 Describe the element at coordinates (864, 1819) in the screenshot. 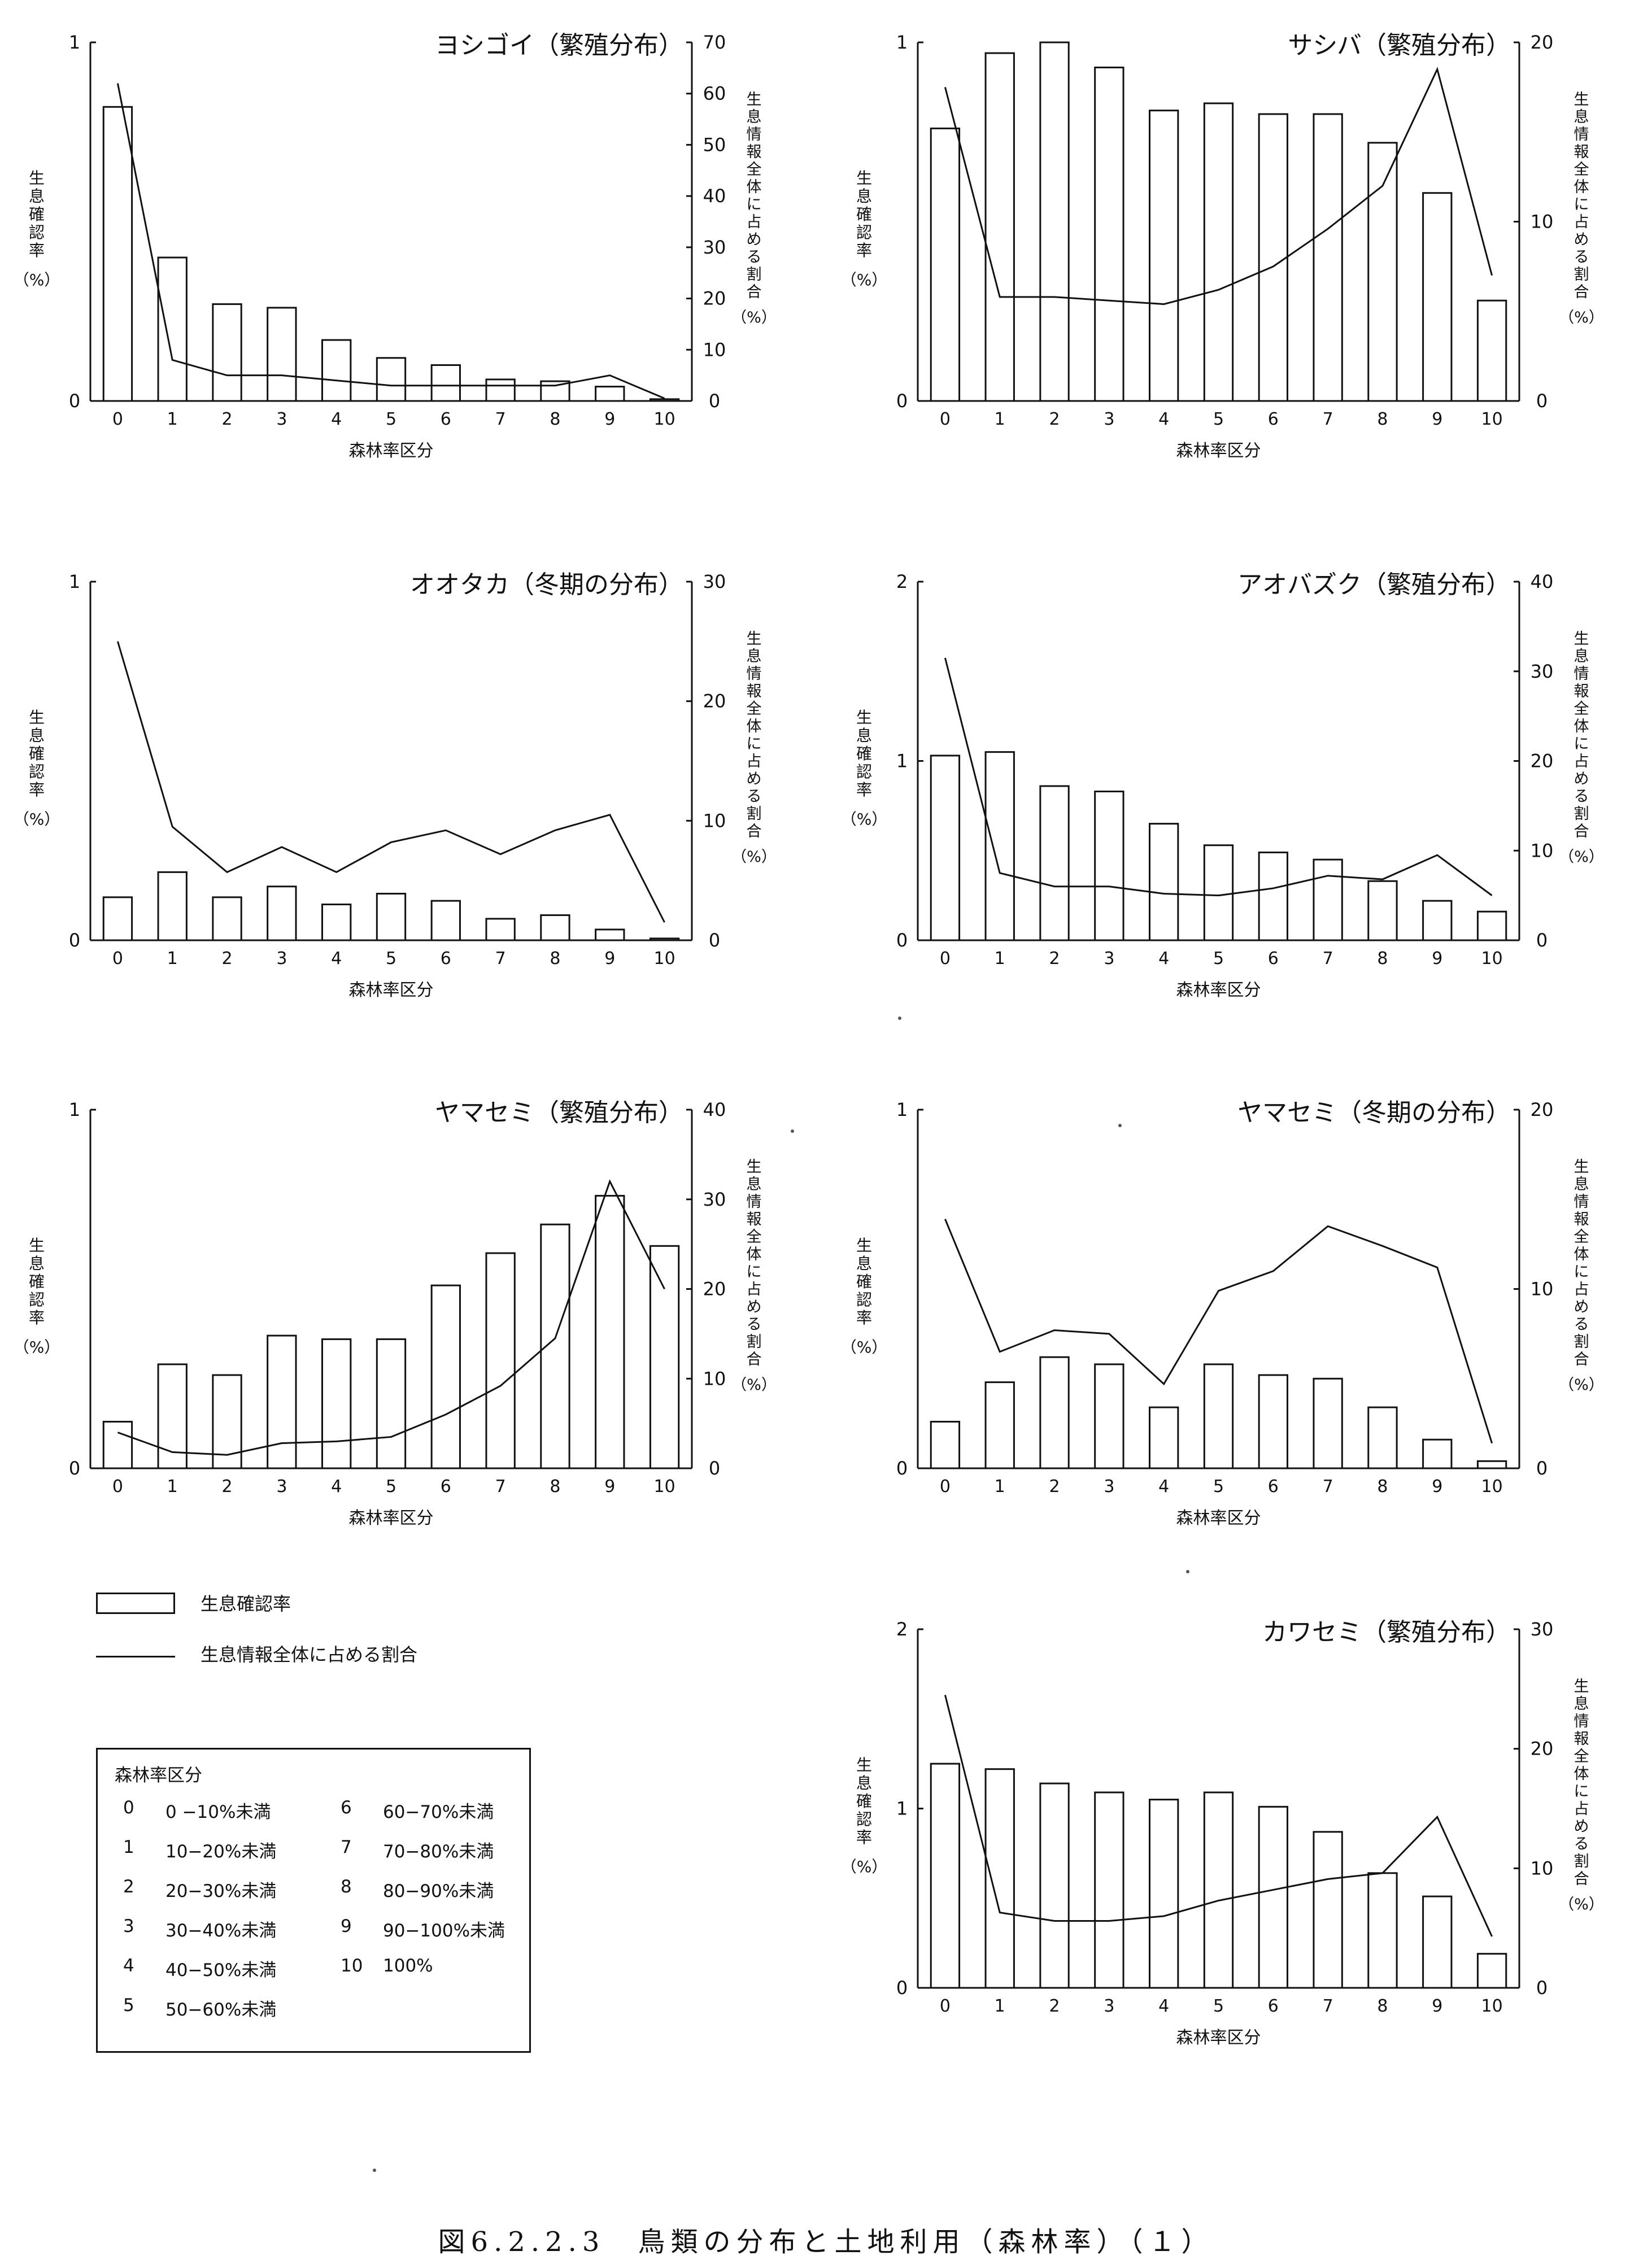

I see `axis-label-char: 認` at that location.